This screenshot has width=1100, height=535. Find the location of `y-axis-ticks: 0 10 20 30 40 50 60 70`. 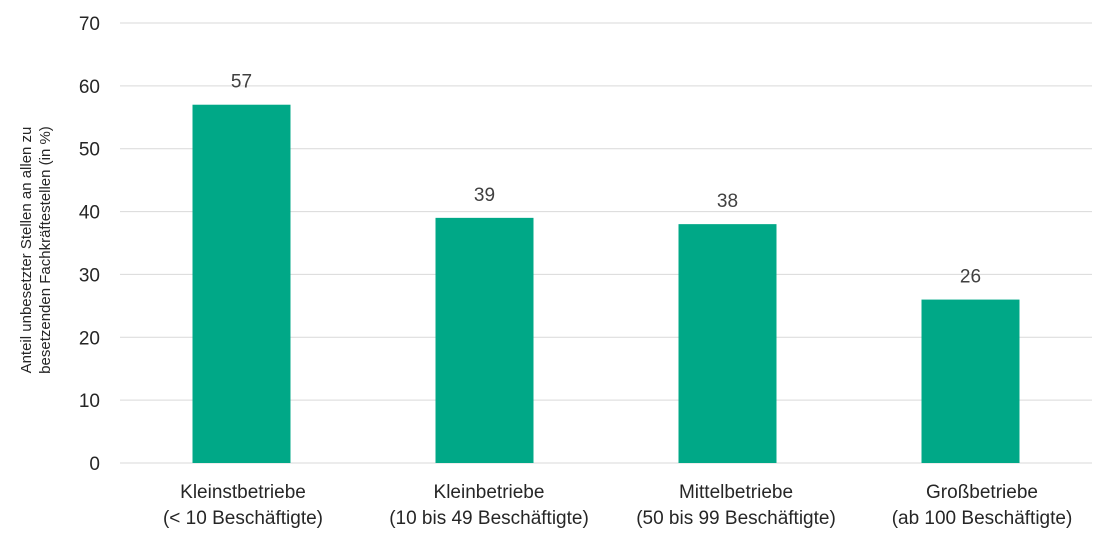

y-axis-ticks: 0 10 20 30 40 50 60 70 is located at coordinates (89, 244).